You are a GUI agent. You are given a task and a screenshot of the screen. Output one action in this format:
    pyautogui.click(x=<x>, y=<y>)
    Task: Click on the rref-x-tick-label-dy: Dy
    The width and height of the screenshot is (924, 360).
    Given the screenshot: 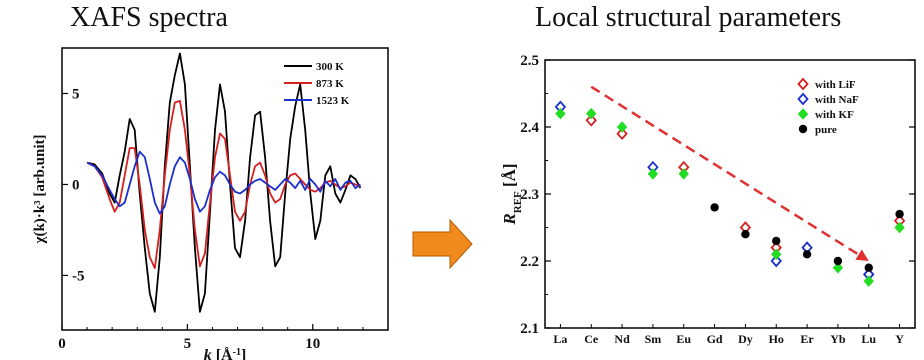 What is the action you would take?
    pyautogui.click(x=745, y=339)
    